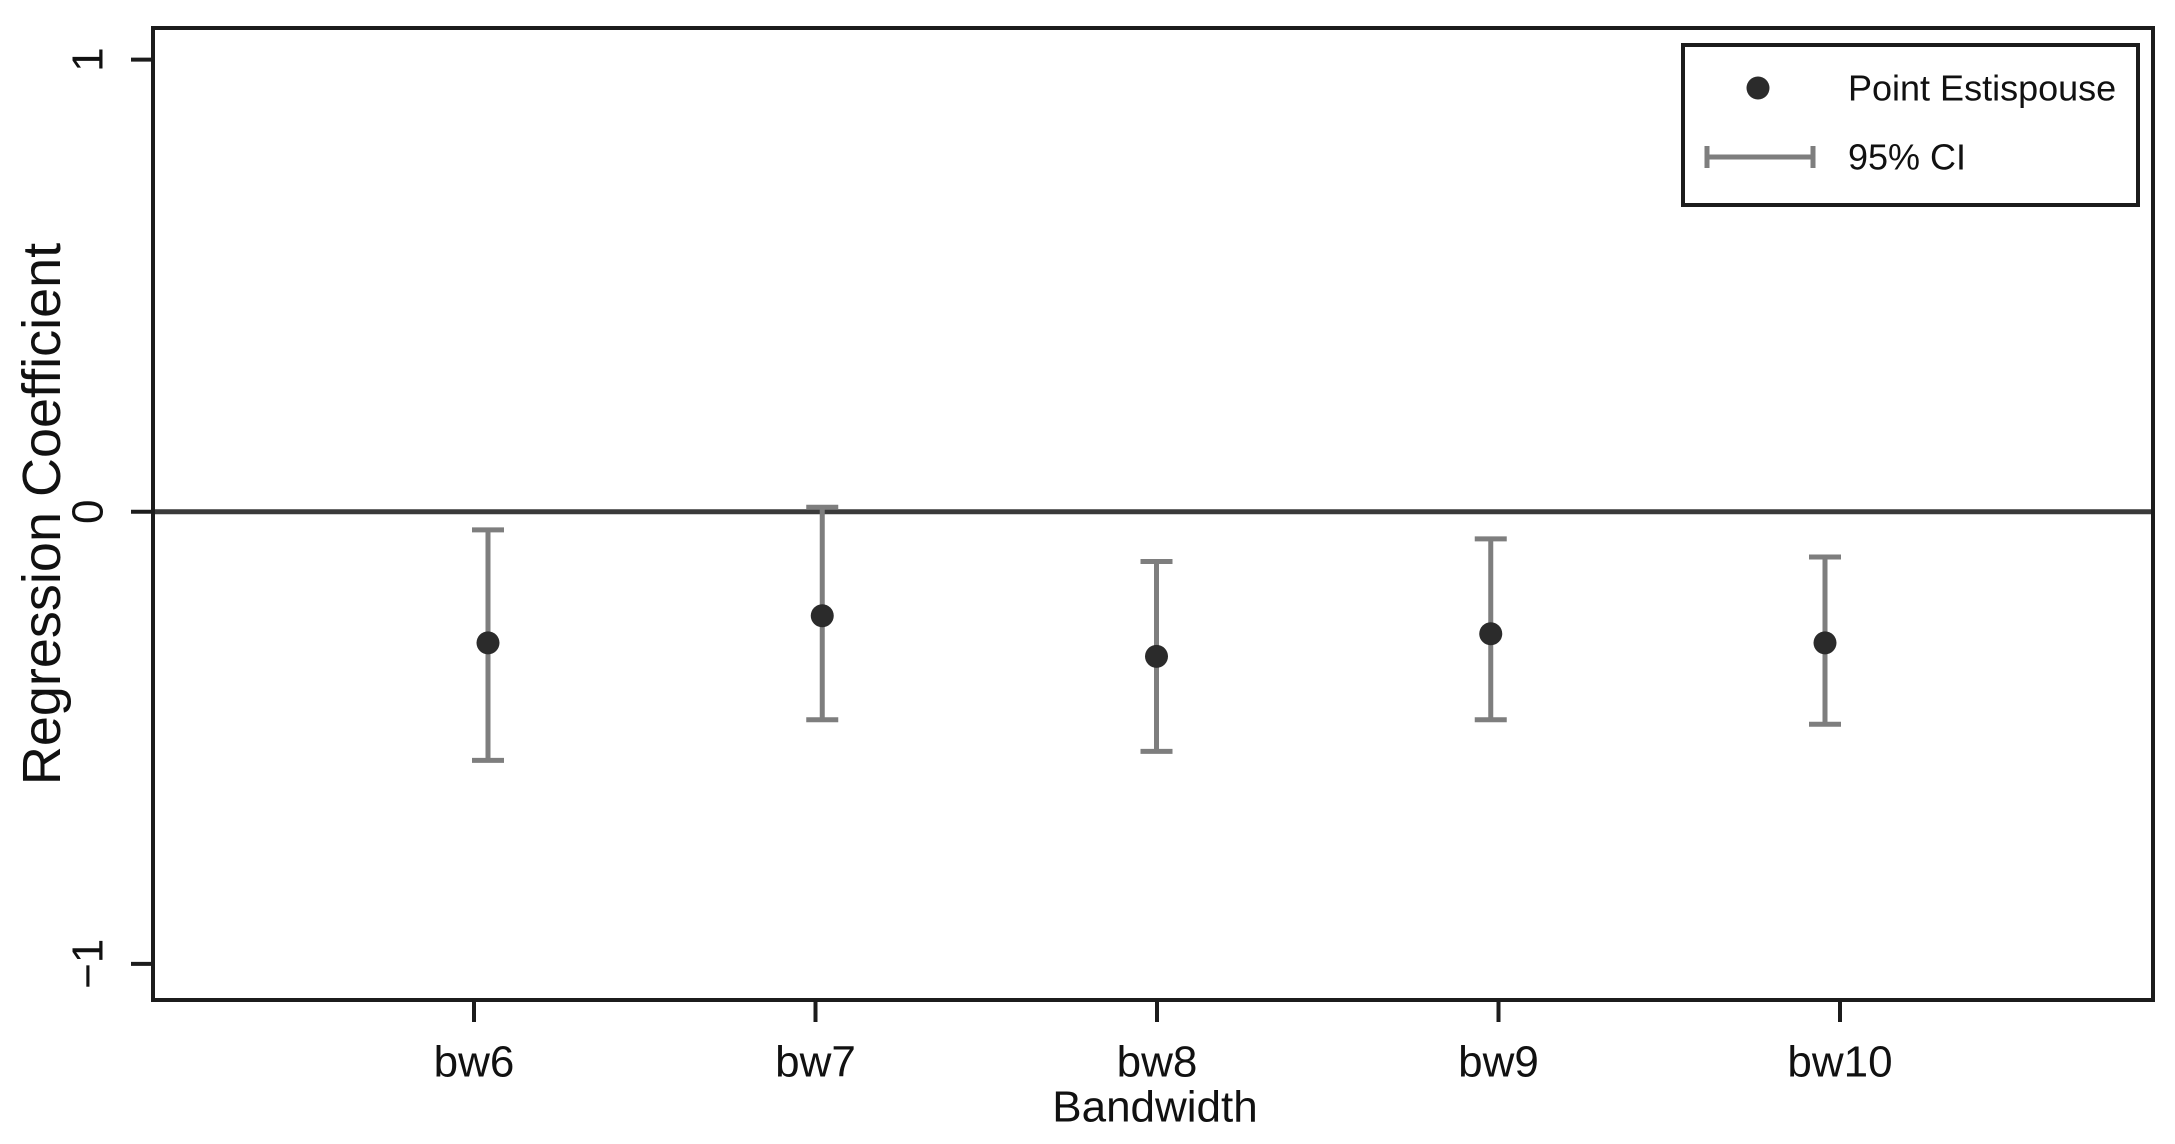 This screenshot has height=1144, width=2175. I want to click on y-tick-label: −1, so click(88, 964).